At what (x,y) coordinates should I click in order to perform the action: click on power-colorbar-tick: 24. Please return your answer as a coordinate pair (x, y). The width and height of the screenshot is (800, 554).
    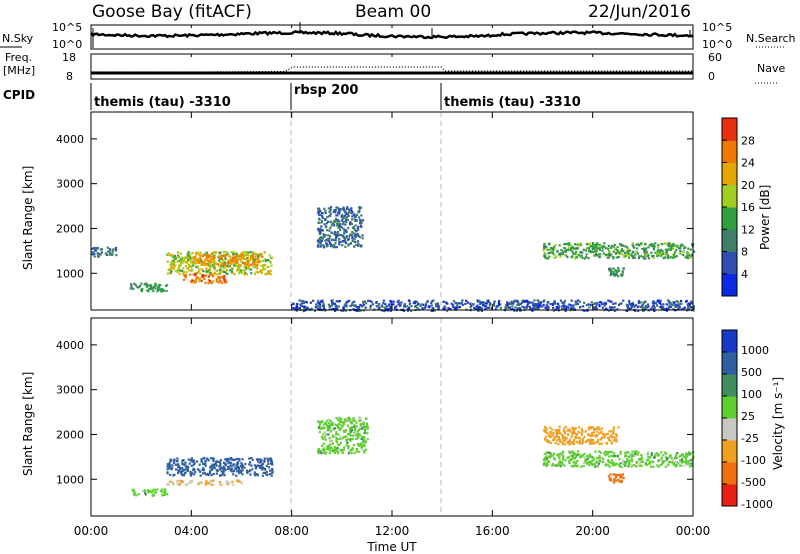
    Looking at the image, I should click on (748, 163).